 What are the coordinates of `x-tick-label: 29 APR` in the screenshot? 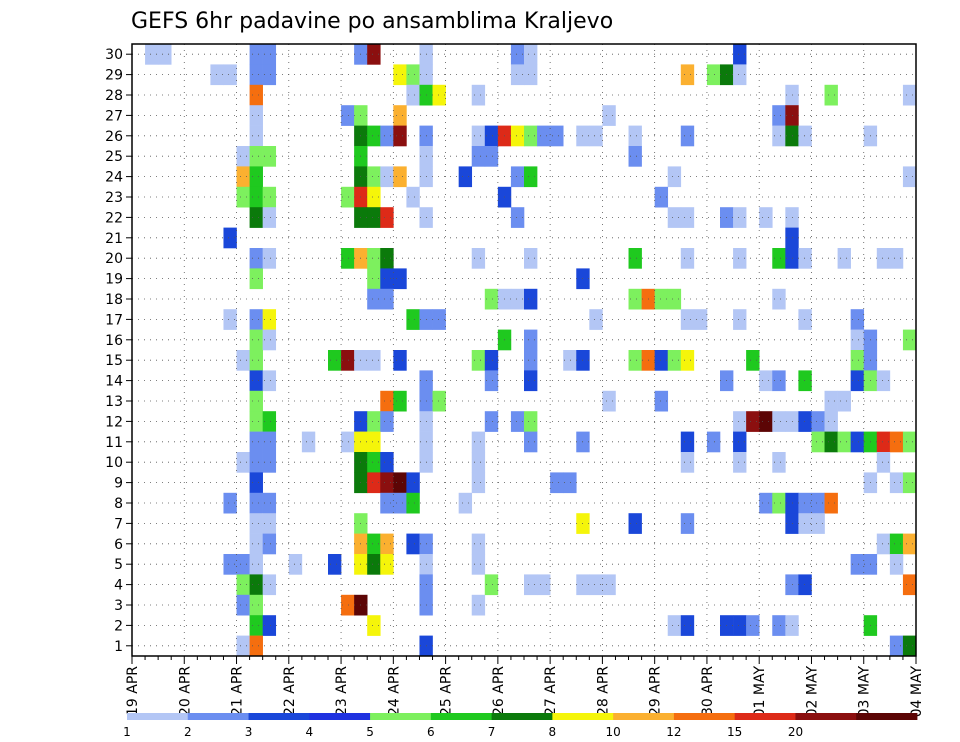 It's located at (656, 691).